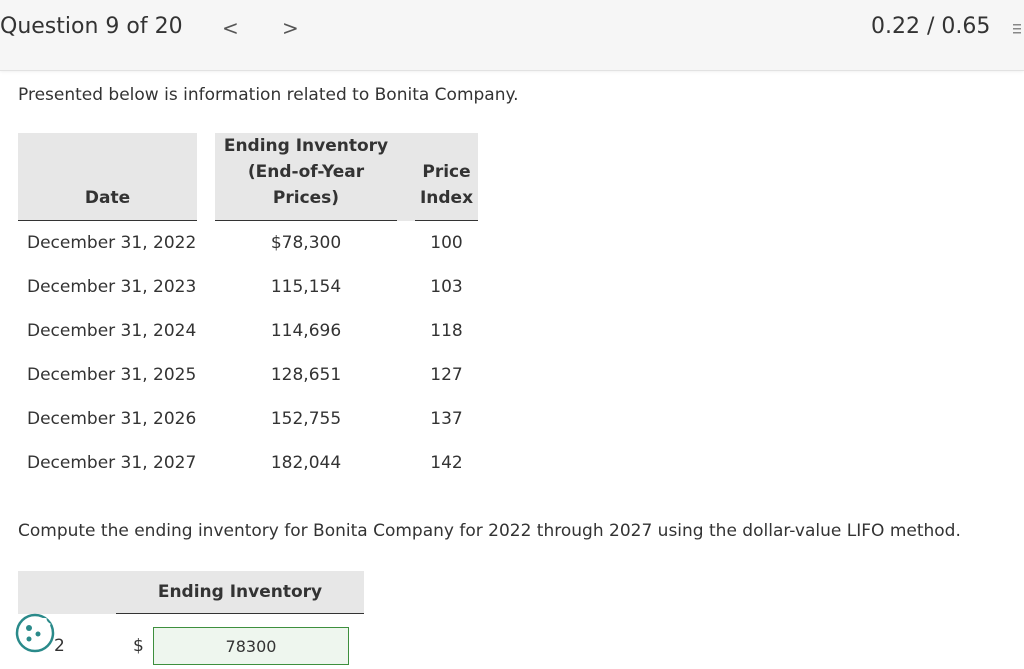 The height and width of the screenshot is (669, 1024). Describe the element at coordinates (306, 375) in the screenshot. I see `cell-inventory: 128,651` at that location.